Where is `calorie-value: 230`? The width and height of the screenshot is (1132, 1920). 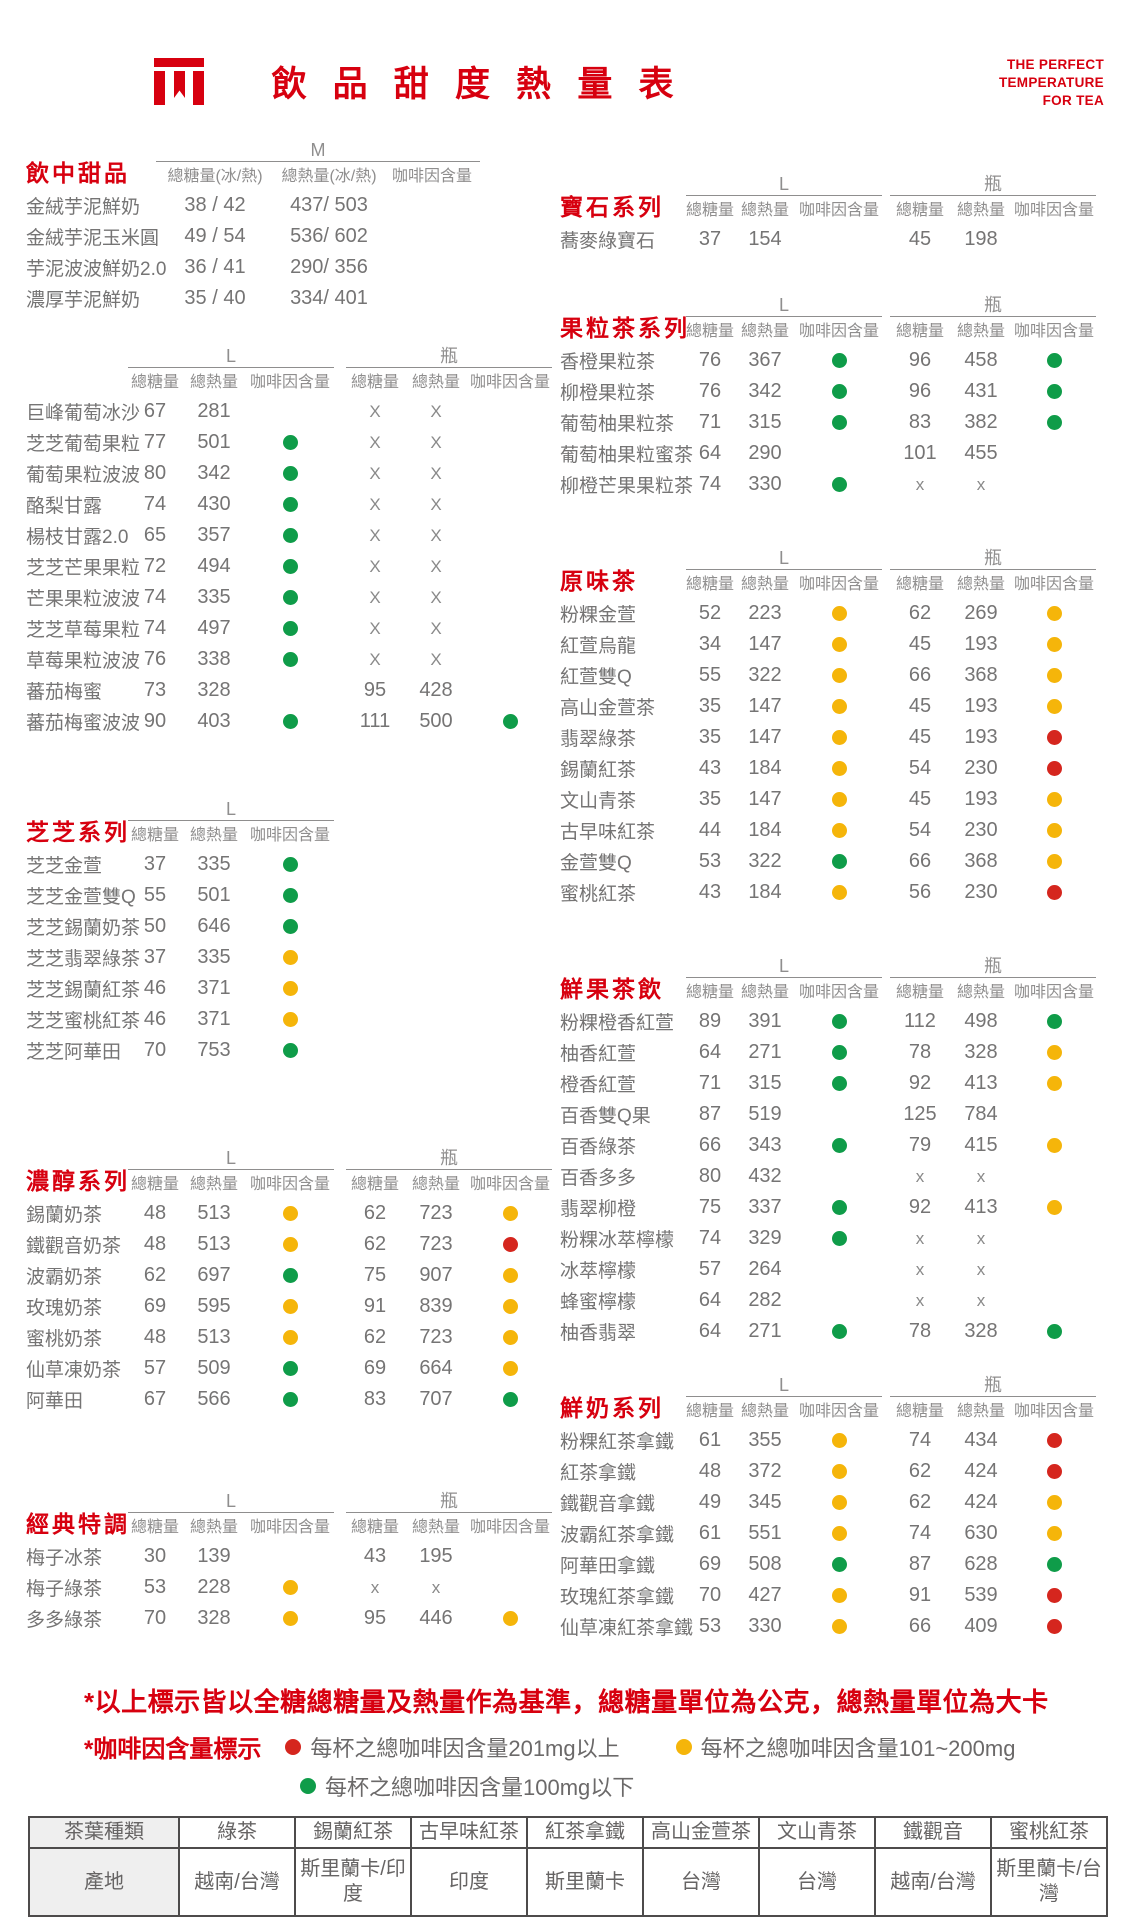
calorie-value: 230 is located at coordinates (981, 768).